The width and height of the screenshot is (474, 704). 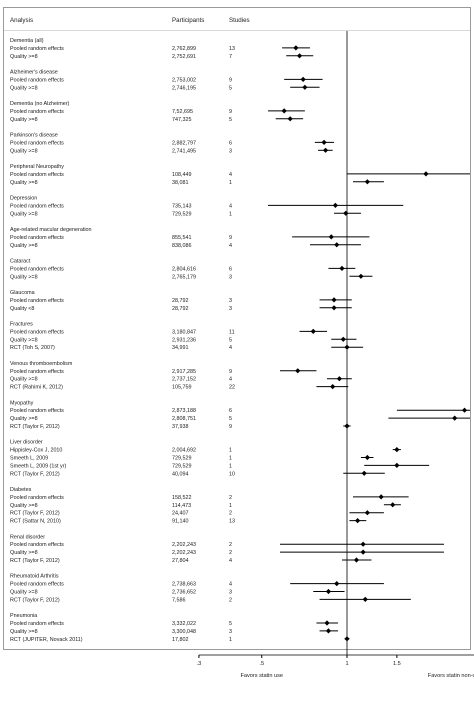 I want to click on participants-value: 2,917,285, so click(x=184, y=372).